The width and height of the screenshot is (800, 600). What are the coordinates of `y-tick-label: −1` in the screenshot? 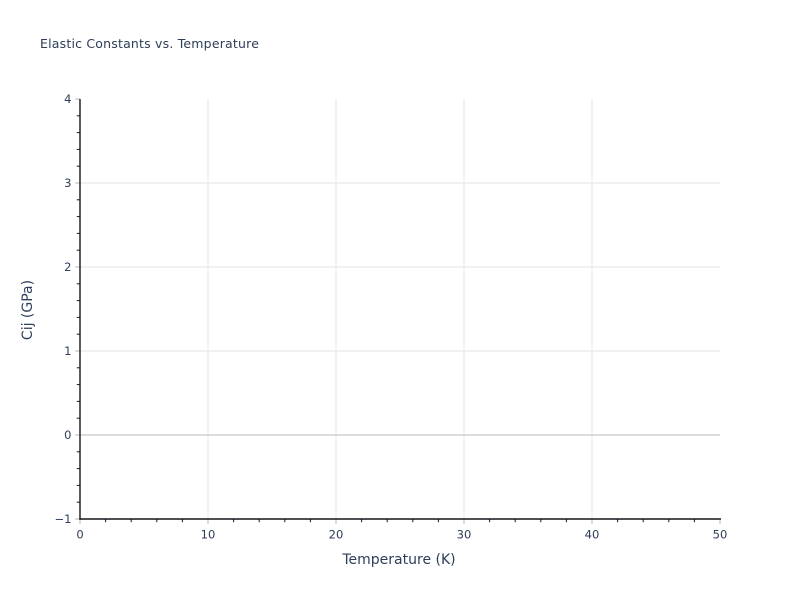 It's located at (63, 519).